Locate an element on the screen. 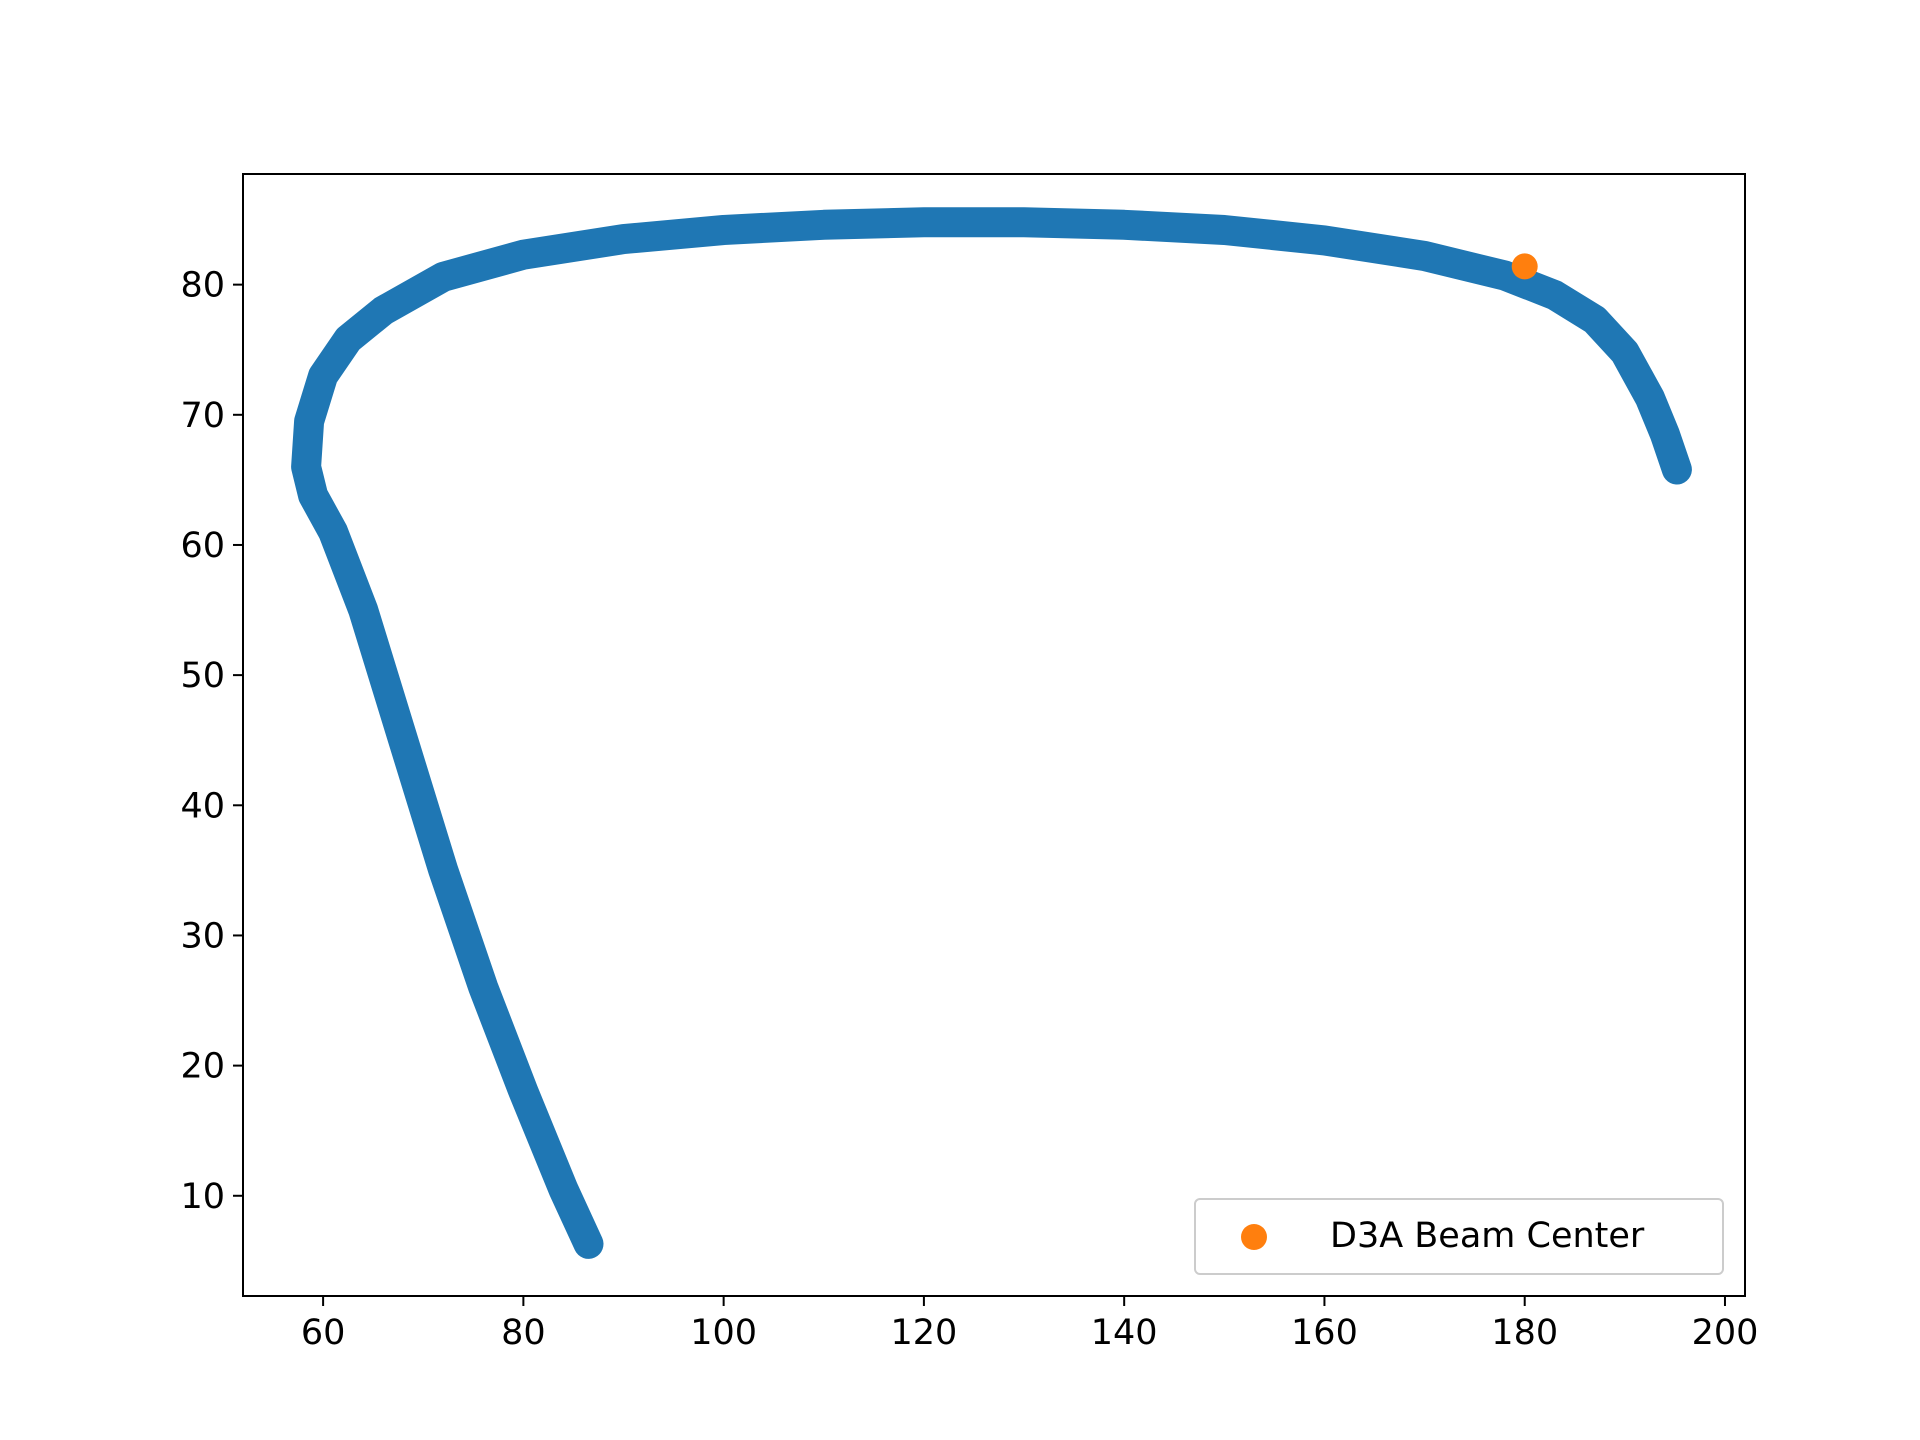  y-tick-label: 70 is located at coordinates (202, 416).